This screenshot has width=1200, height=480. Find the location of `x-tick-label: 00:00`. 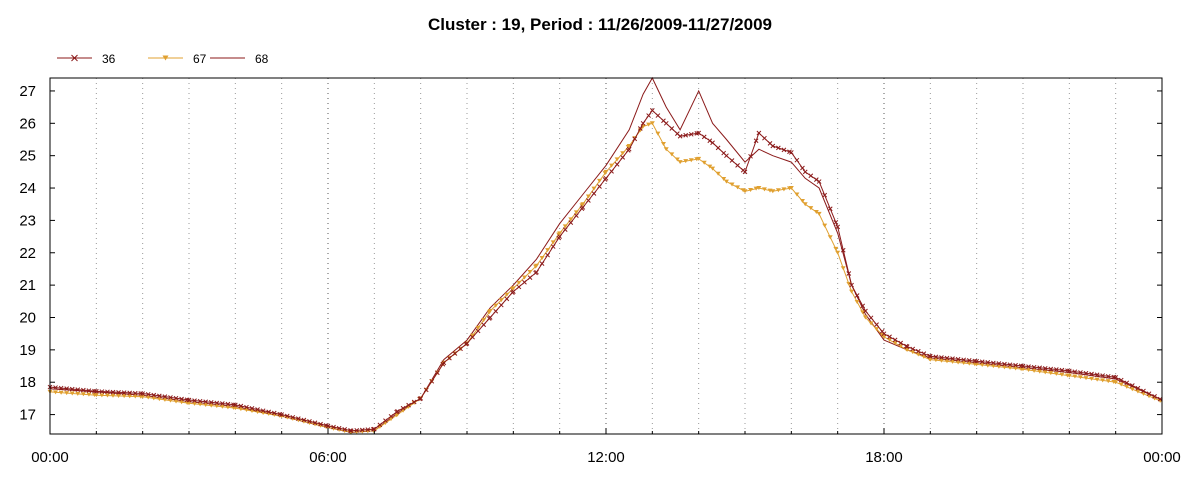

x-tick-label: 00:00 is located at coordinates (50, 457).